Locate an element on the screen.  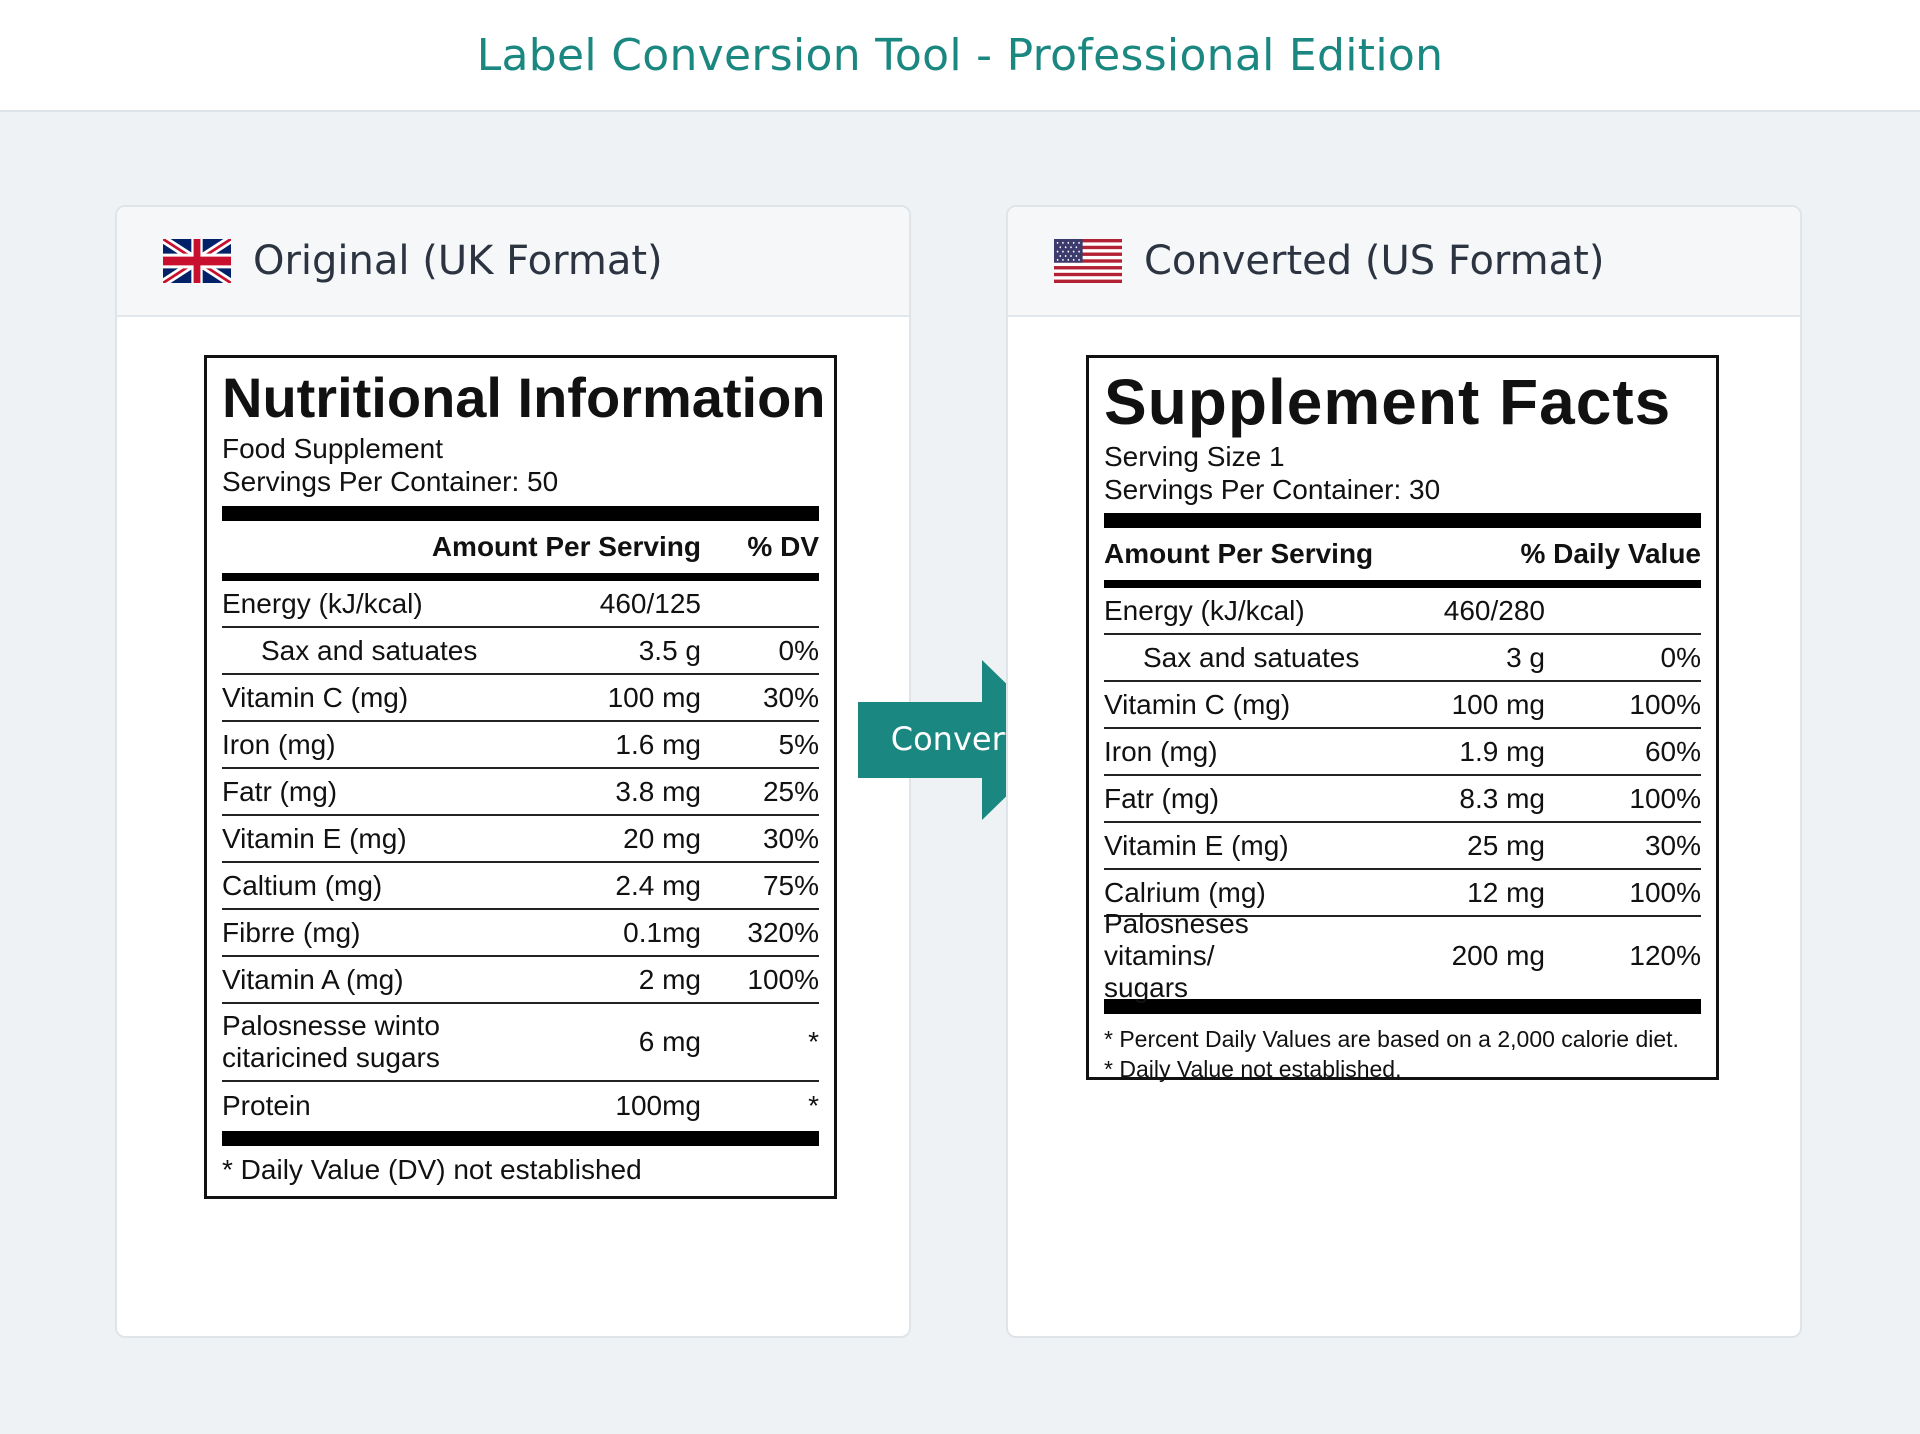
label-footnote-not-established: * Daily Value not established. is located at coordinates (1253, 1069).